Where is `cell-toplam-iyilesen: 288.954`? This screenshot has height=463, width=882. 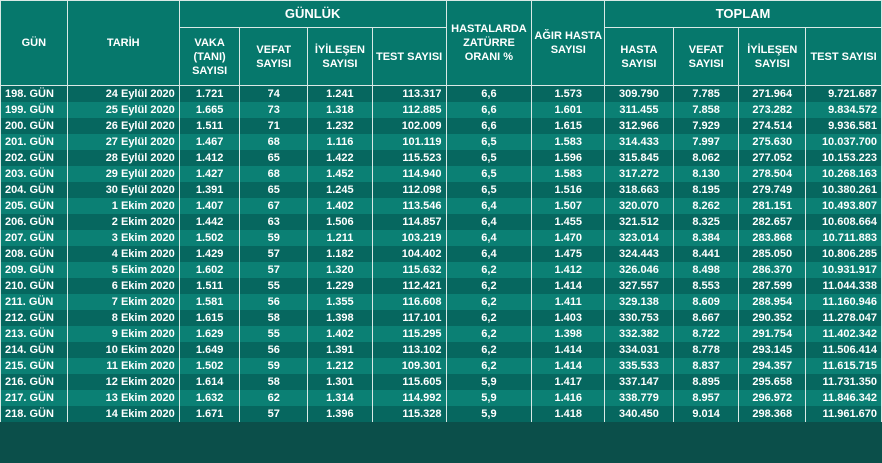 cell-toplam-iyilesen: 288.954 is located at coordinates (772, 302).